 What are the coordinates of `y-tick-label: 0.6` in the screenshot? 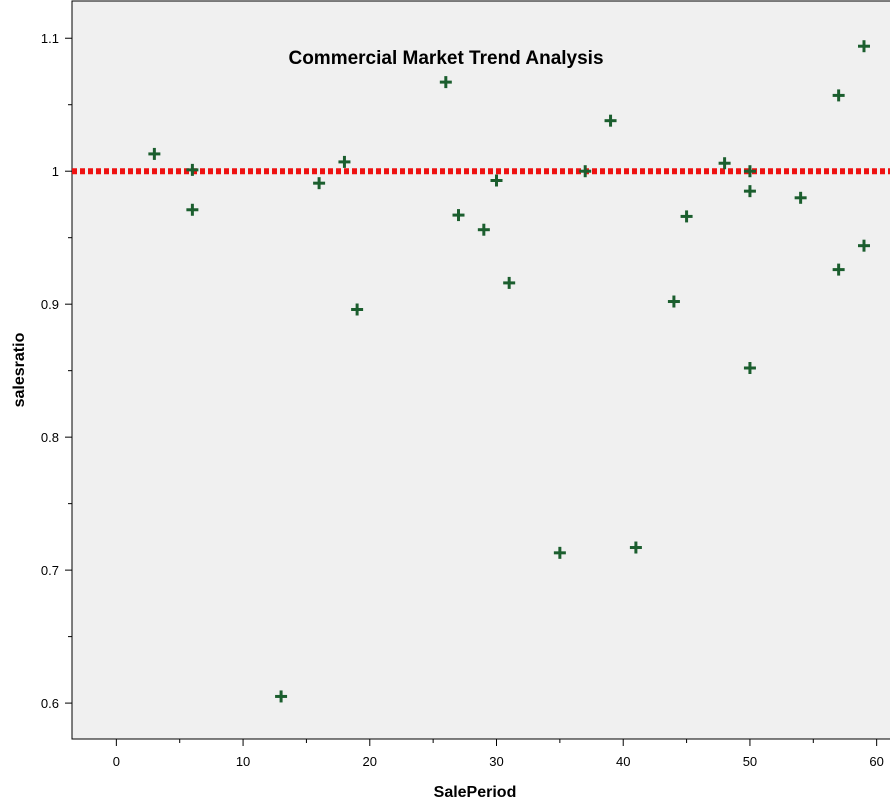 It's located at (50, 703).